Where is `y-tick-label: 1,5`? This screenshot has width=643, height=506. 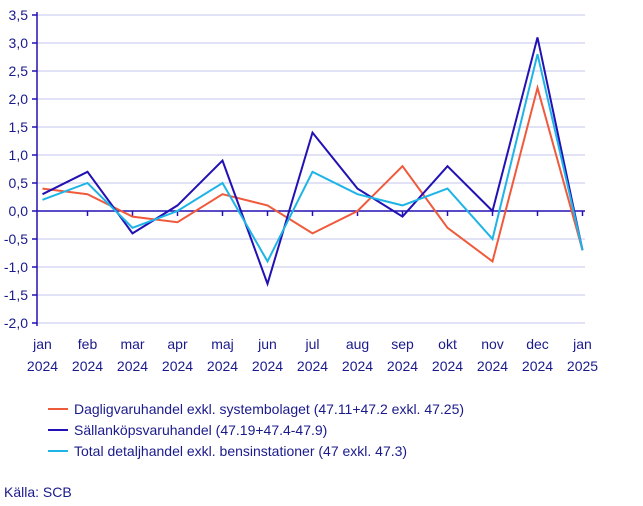
y-tick-label: 1,5 is located at coordinates (19, 127).